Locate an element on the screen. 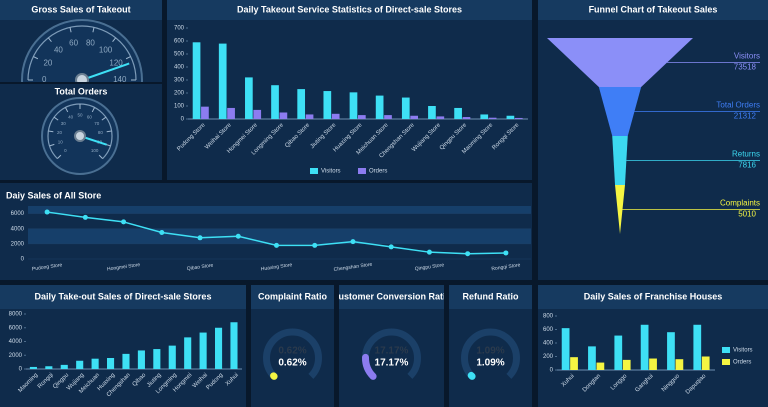 This screenshot has width=768, height=407. y-tick-label: 100 is located at coordinates (179, 107).